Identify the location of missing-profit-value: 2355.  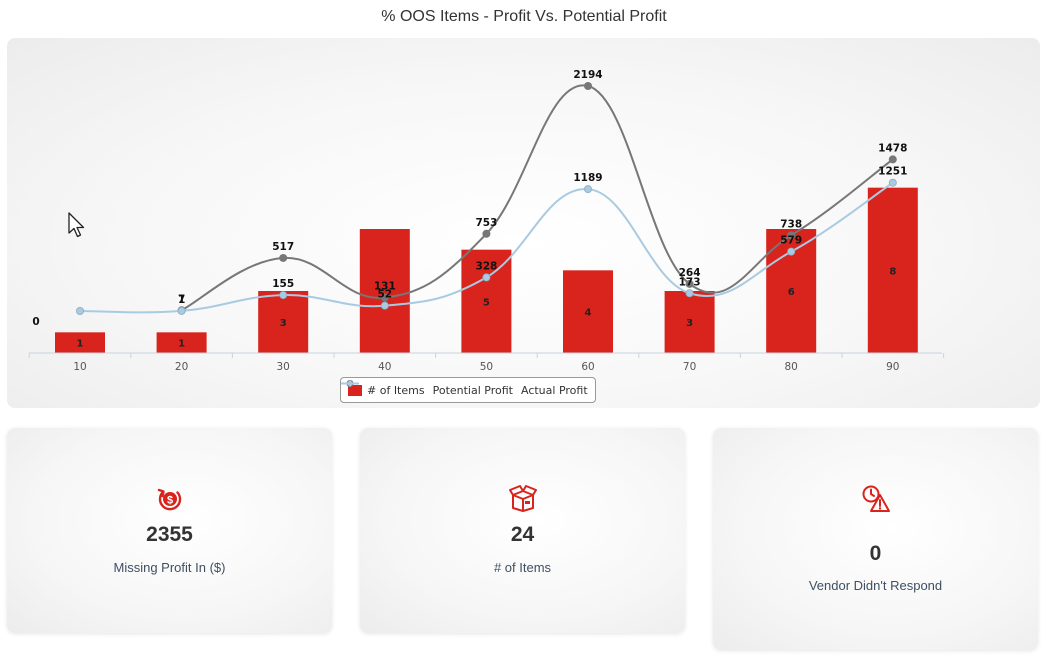
(169, 534).